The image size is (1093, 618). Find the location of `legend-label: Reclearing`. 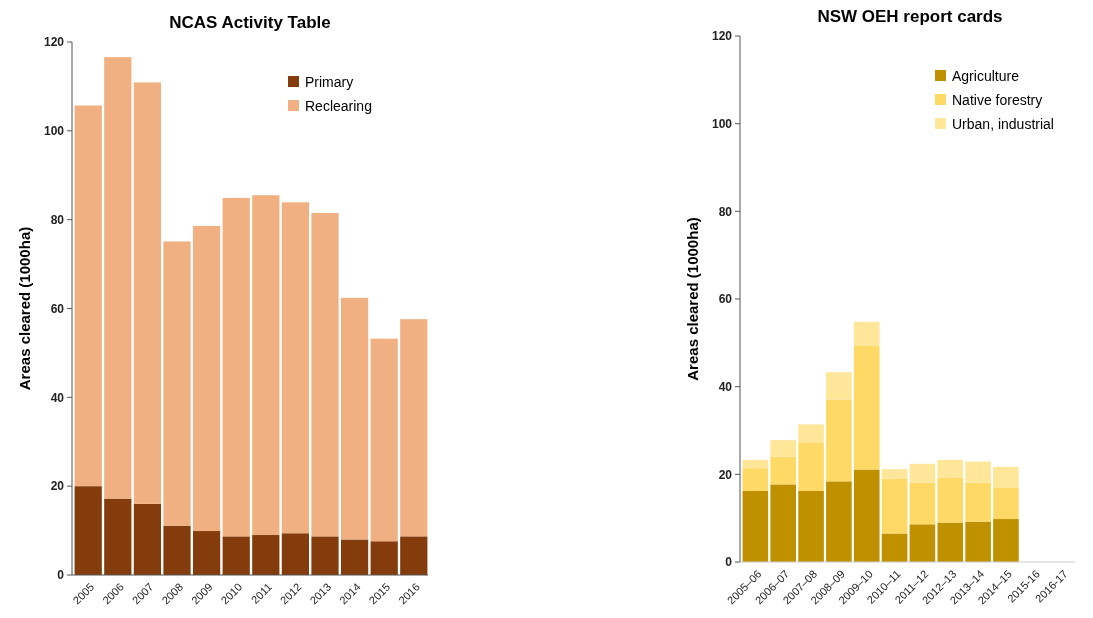

legend-label: Reclearing is located at coordinates (338, 105).